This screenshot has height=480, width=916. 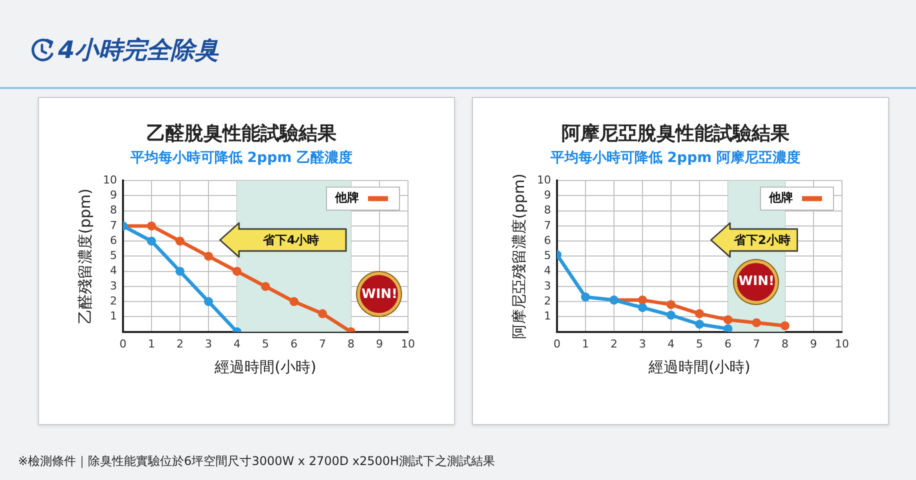 I want to click on text: ※檢測條件｜除臭性能實驗位於6坪空間尺寸3000W x 2700D x2500H測試下之測試結果, so click(x=257, y=461).